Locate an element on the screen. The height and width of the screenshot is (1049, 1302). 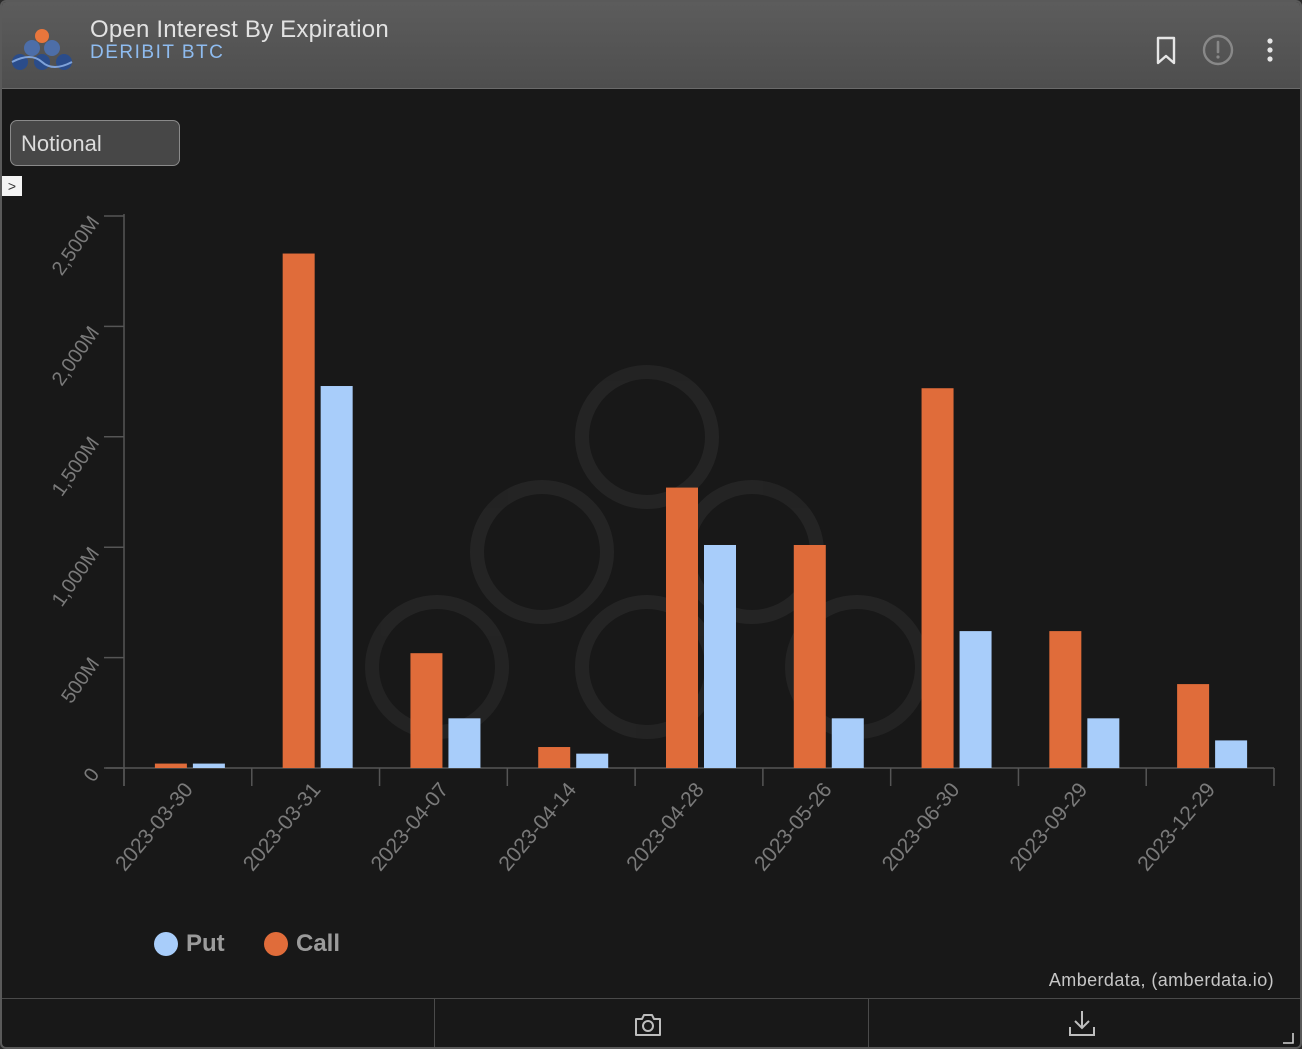
expand-toggle: > is located at coordinates (12, 186).